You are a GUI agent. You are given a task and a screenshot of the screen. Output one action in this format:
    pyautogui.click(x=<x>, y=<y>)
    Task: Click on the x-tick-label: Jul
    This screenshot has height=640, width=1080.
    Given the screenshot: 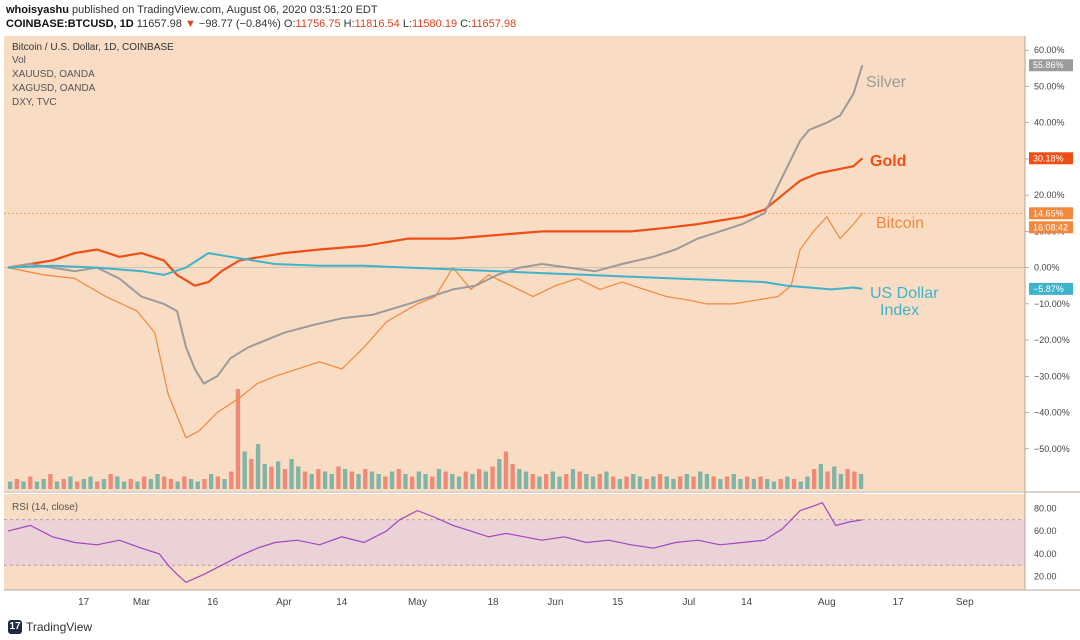 What is the action you would take?
    pyautogui.click(x=688, y=602)
    